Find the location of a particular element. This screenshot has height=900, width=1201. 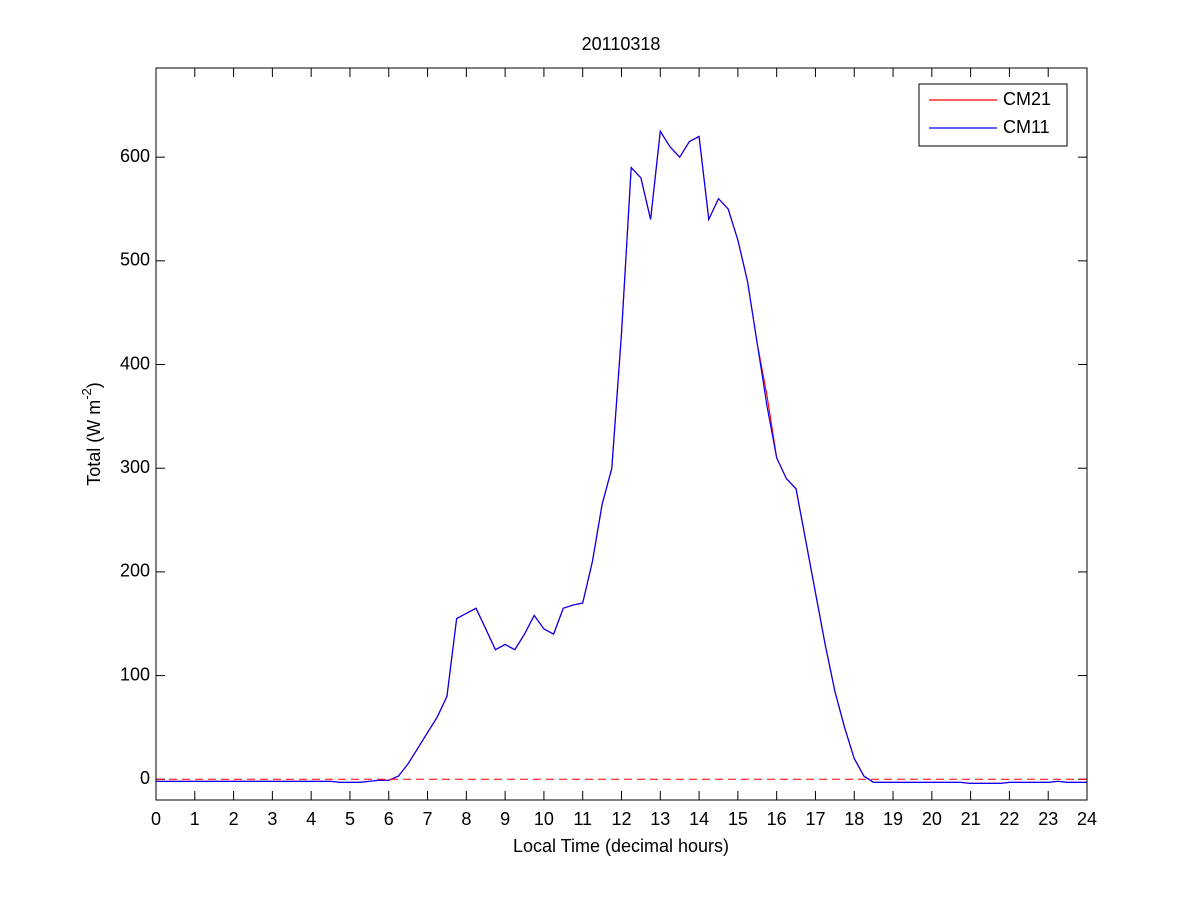

y-tick-label: 200 is located at coordinates (135, 571).